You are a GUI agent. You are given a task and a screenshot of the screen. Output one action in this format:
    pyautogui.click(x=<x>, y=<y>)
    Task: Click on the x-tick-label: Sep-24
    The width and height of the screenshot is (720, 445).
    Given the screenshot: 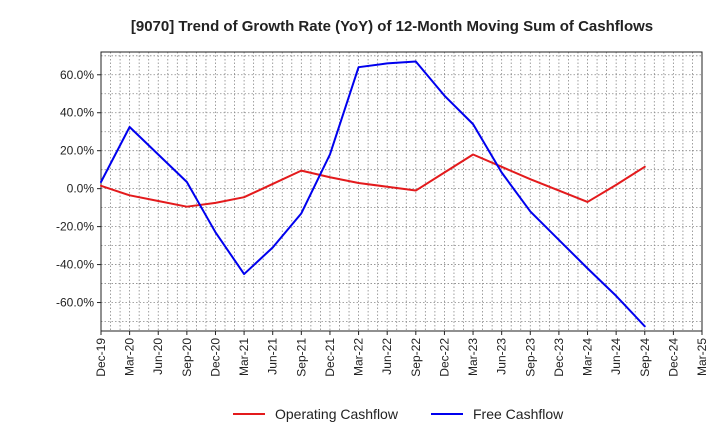 What is the action you would take?
    pyautogui.click(x=645, y=357)
    